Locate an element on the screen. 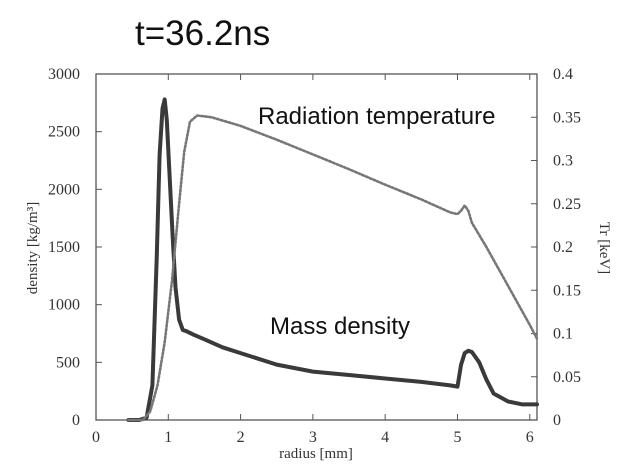 This screenshot has width=617, height=466. annotation-radiation-temperature: Radiation temperature is located at coordinates (376, 116).